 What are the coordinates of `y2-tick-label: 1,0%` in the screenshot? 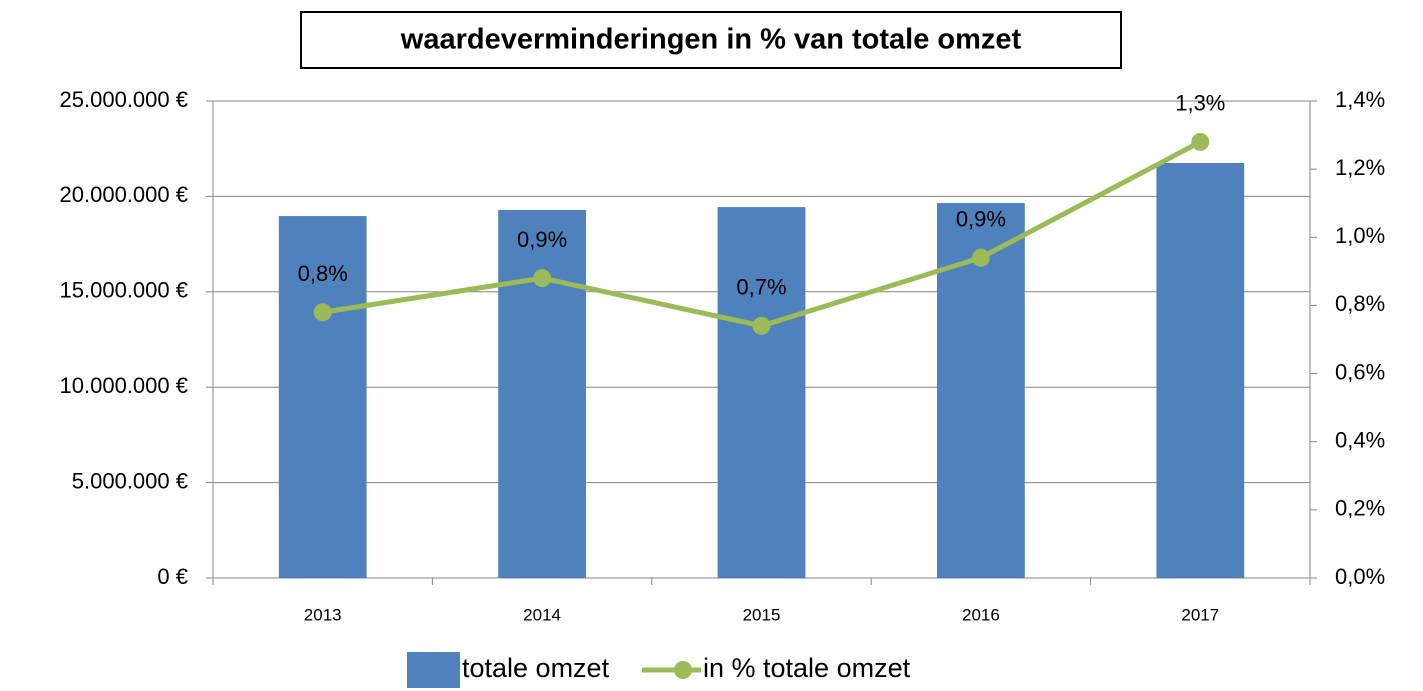 It's located at (1360, 235).